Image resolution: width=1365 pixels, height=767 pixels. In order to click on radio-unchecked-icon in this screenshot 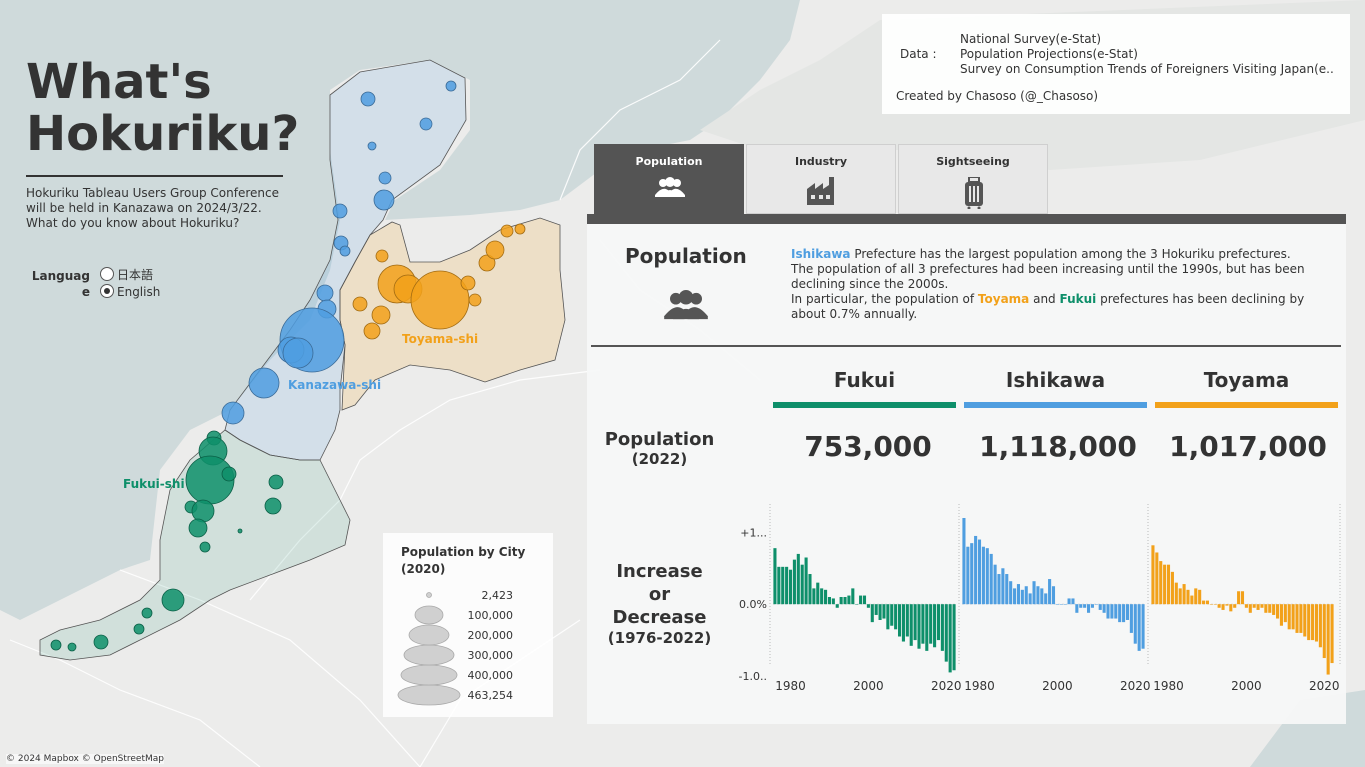, I will do `click(107, 274)`.